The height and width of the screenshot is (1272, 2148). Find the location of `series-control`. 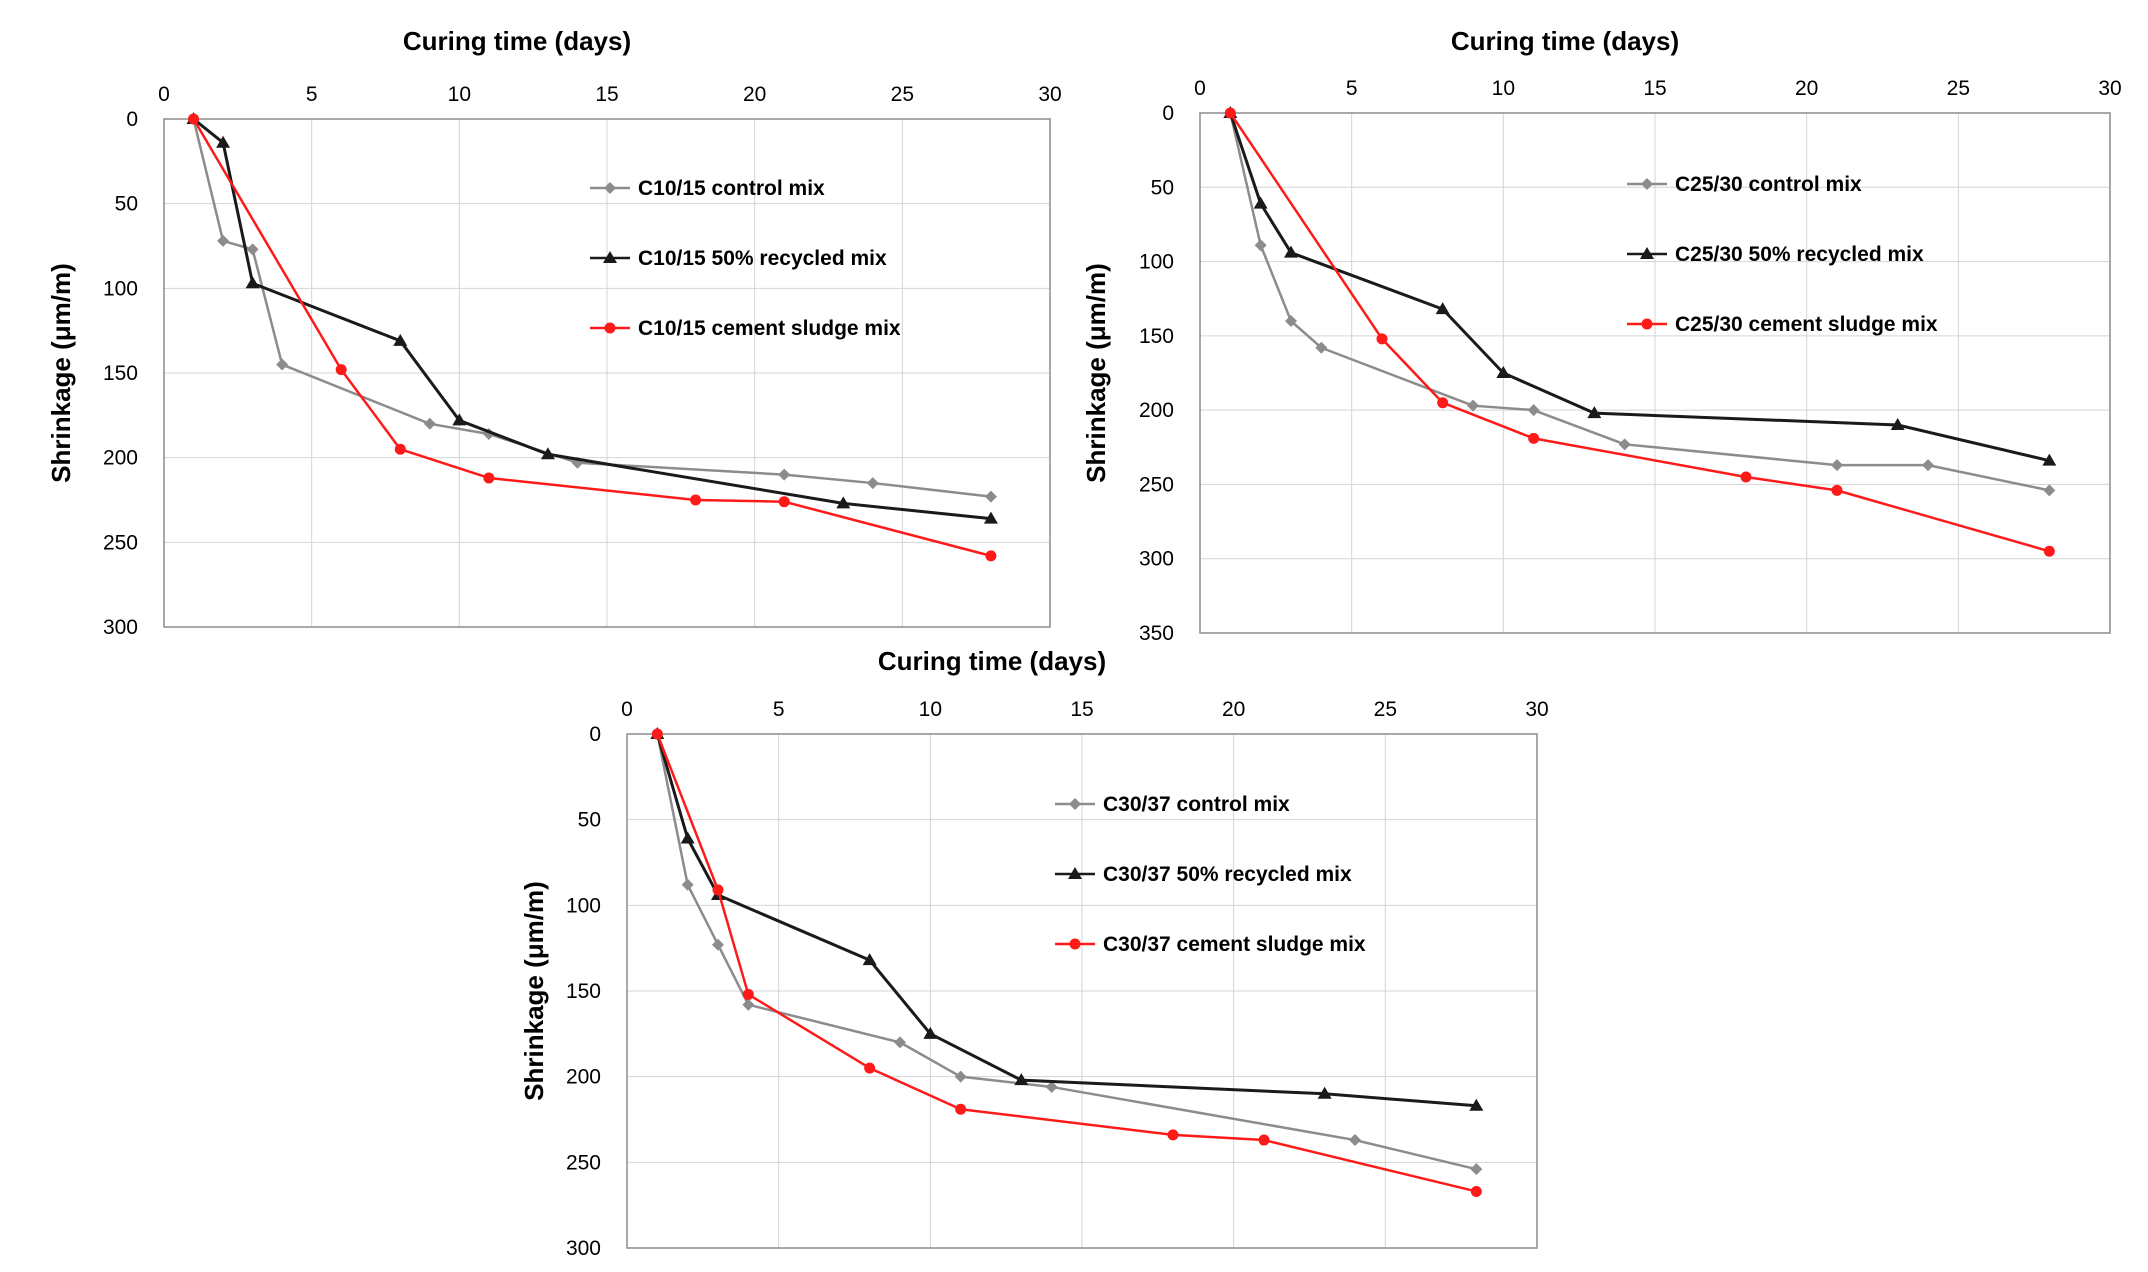

series-control is located at coordinates (1640, 302).